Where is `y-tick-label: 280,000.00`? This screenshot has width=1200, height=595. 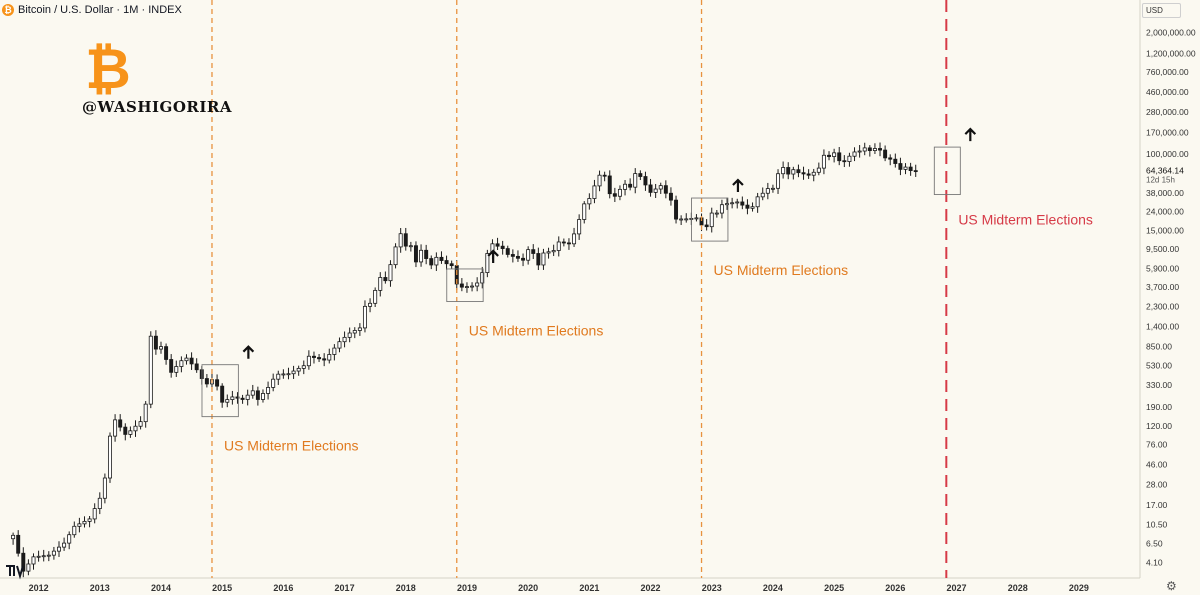
y-tick-label: 280,000.00 is located at coordinates (1167, 112).